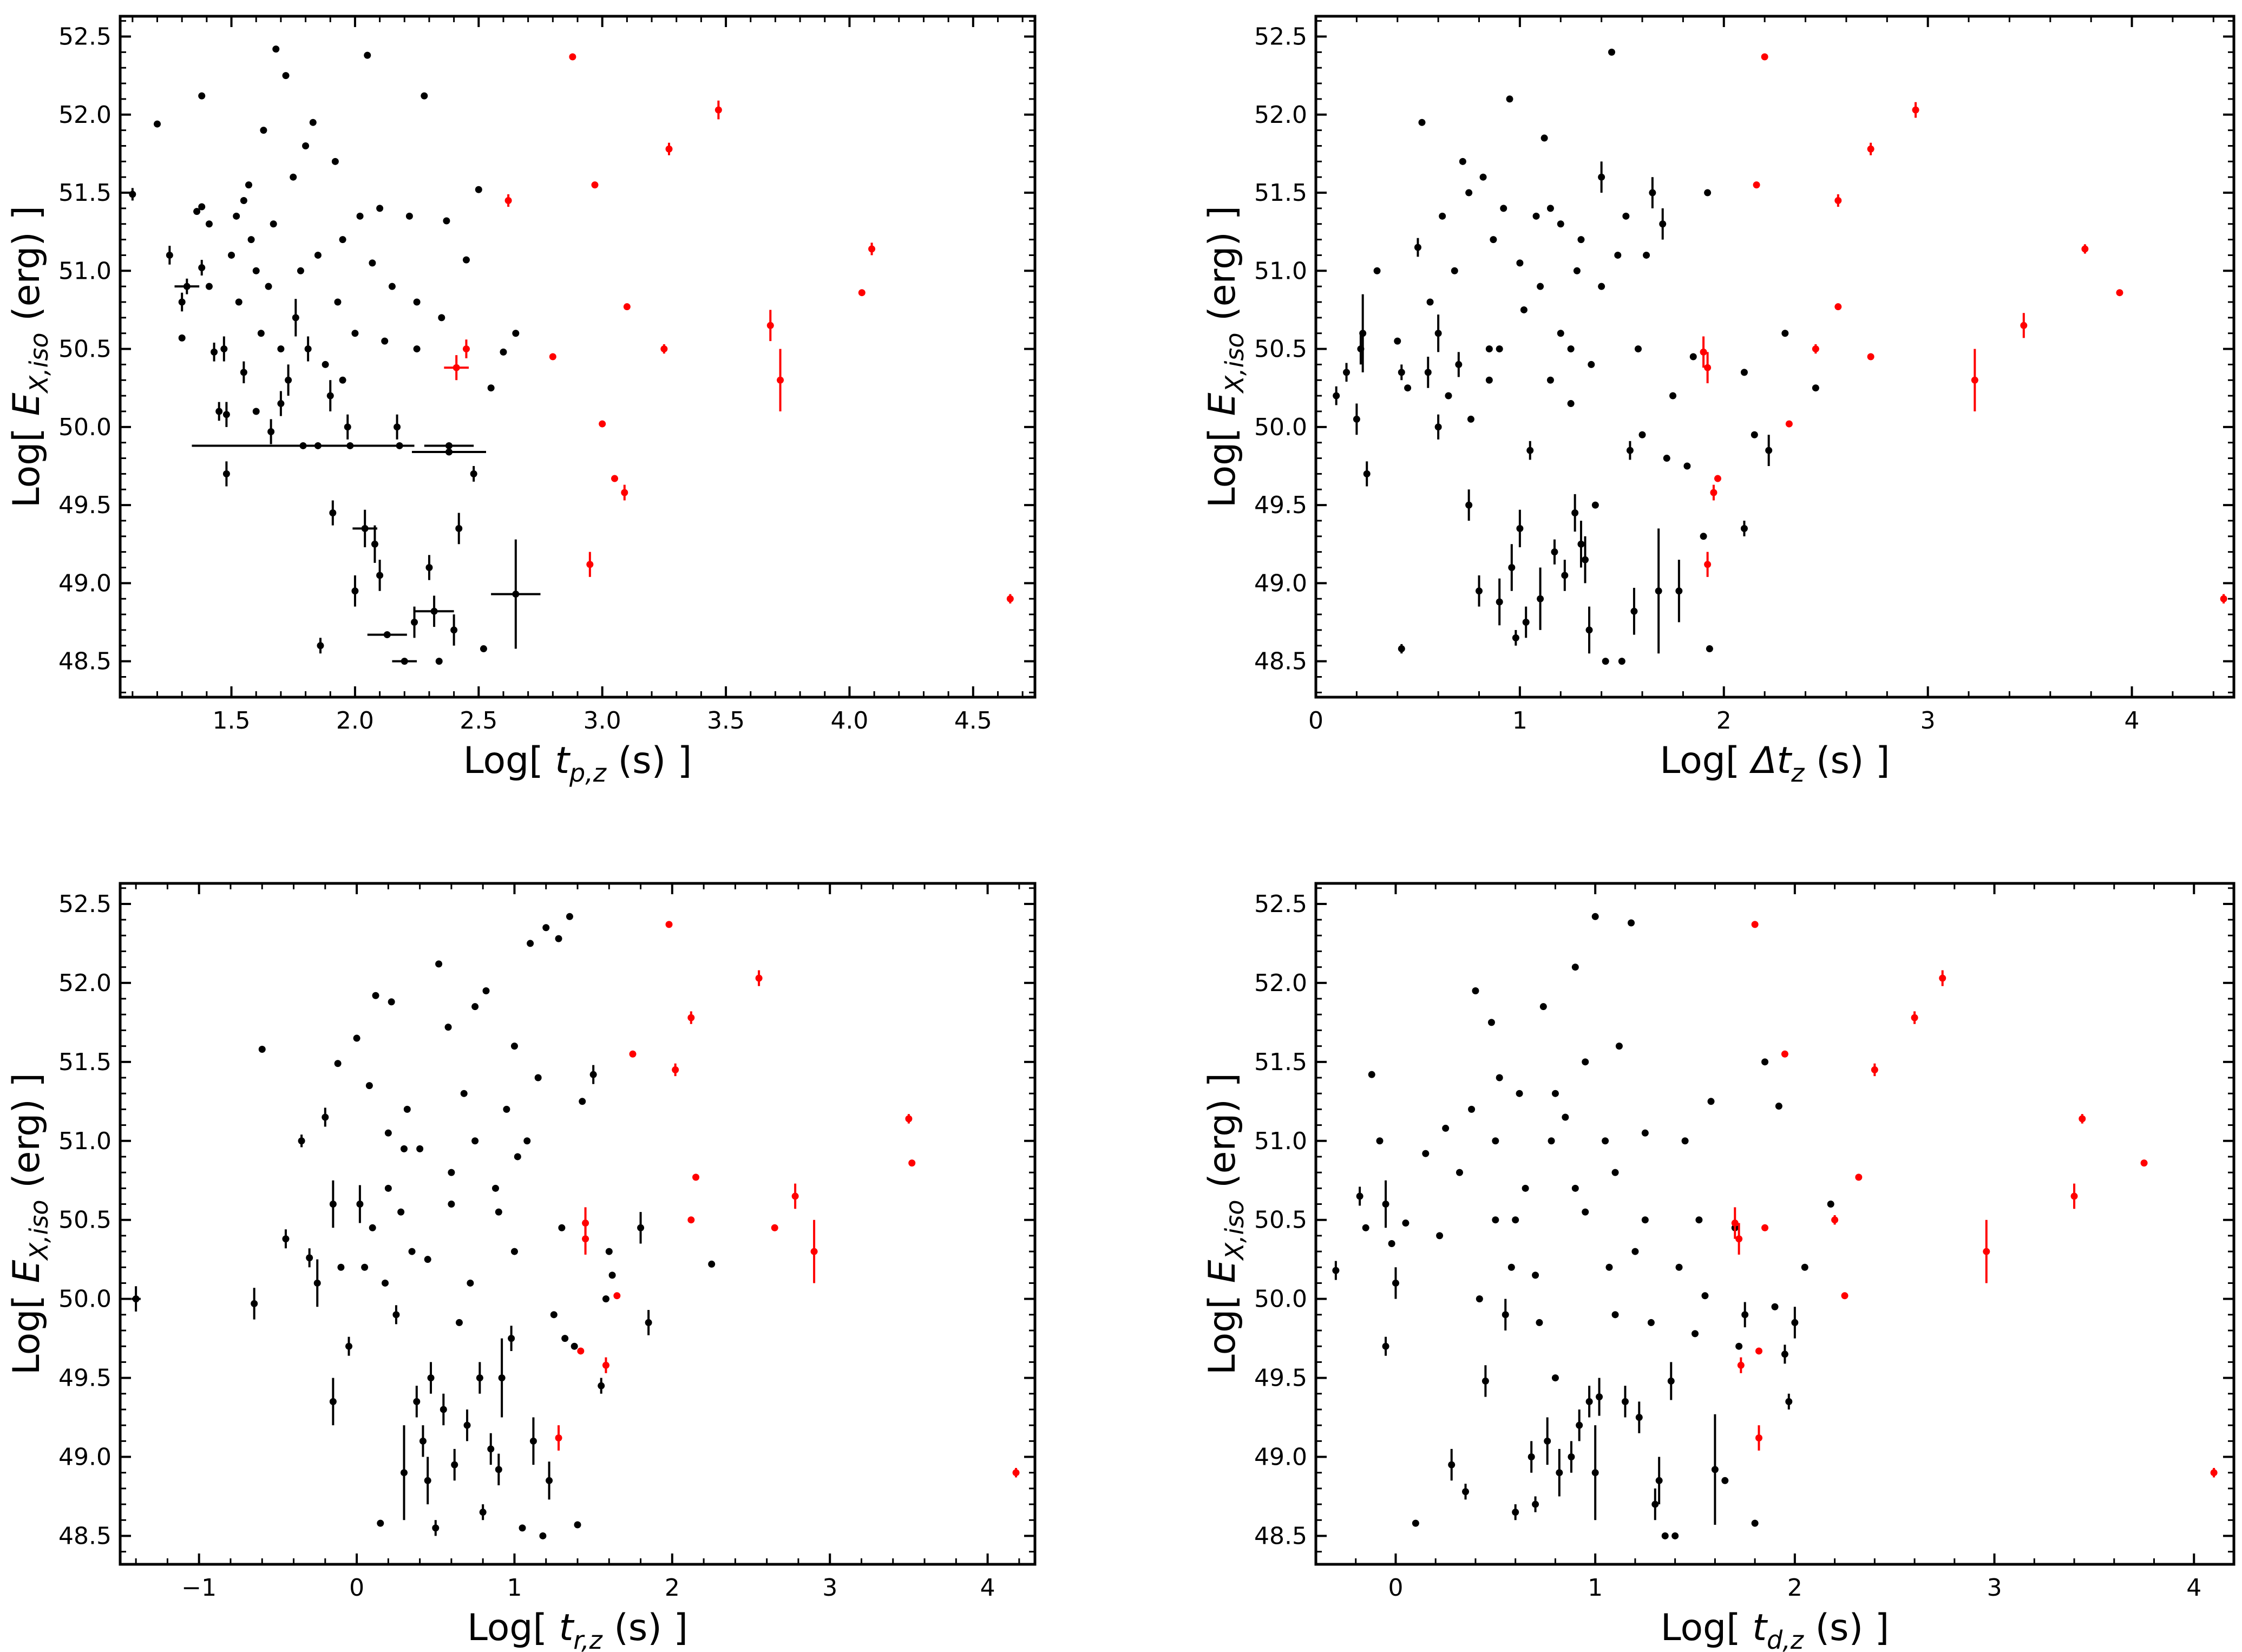  What do you see at coordinates (478, 721) in the screenshot?
I see `x-tick-label: 2.5` at bounding box center [478, 721].